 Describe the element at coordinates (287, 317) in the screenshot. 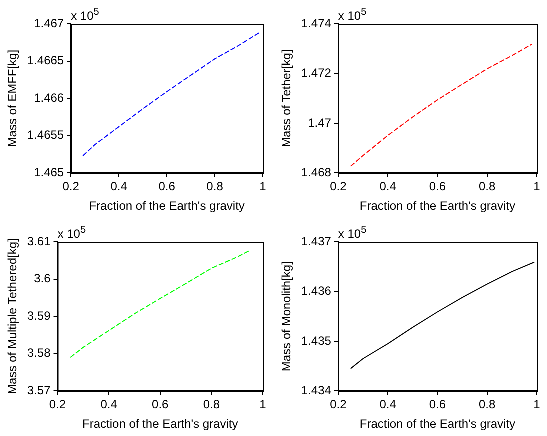

I see `y-axis-title: Mass of Monolith[kg]` at that location.